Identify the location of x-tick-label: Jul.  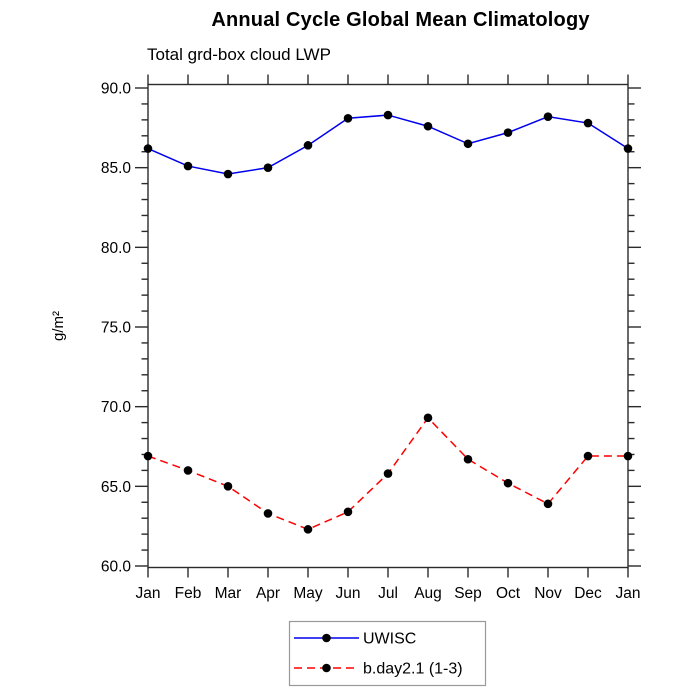
(388, 593).